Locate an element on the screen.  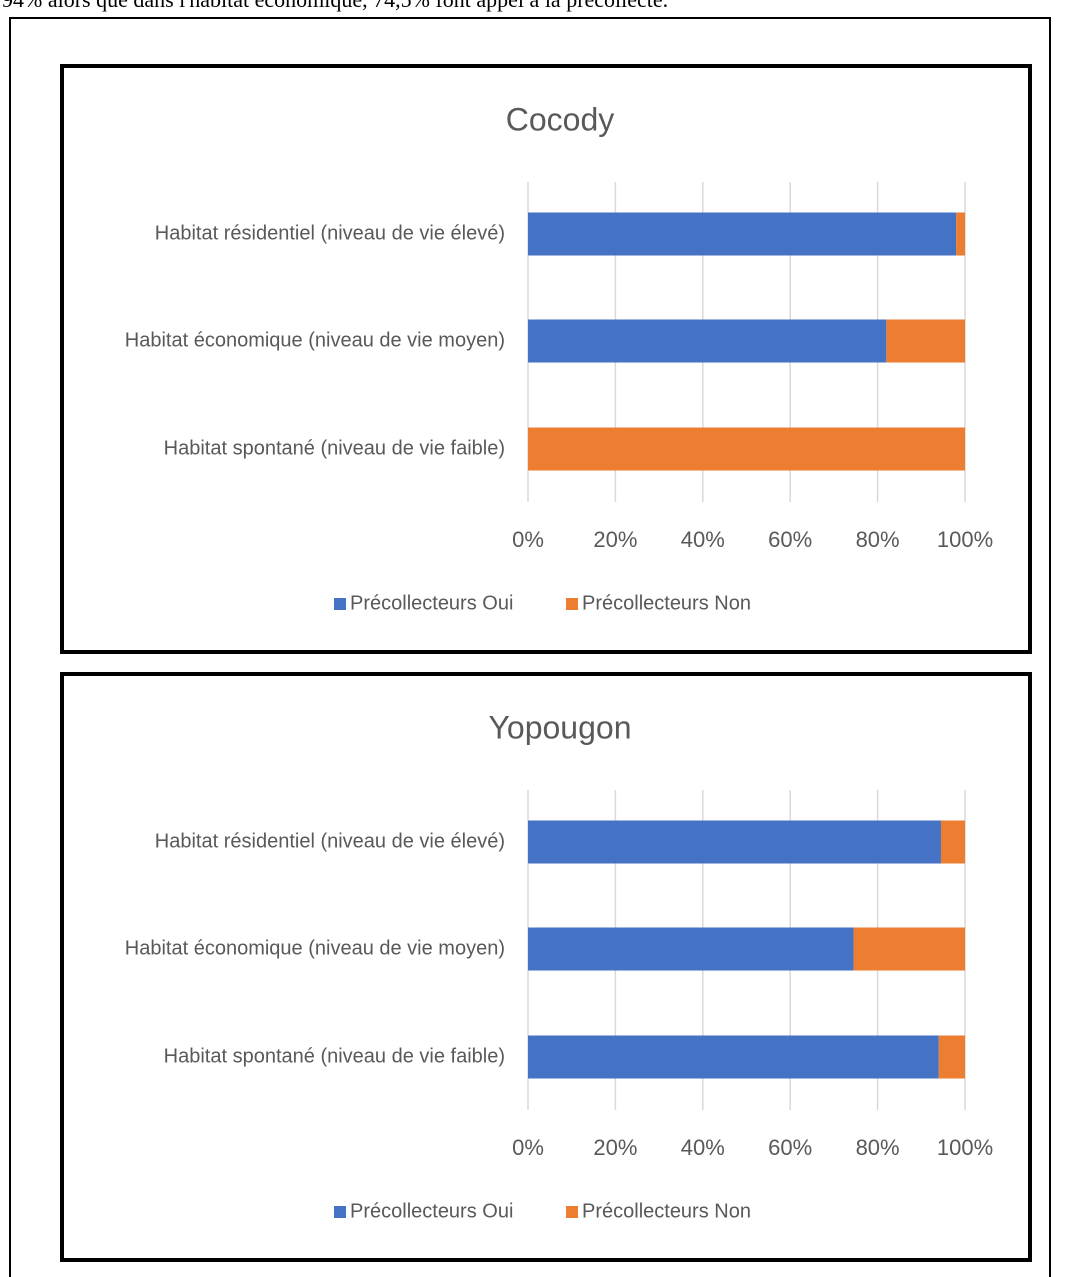
chart-title: Cocody is located at coordinates (560, 119).